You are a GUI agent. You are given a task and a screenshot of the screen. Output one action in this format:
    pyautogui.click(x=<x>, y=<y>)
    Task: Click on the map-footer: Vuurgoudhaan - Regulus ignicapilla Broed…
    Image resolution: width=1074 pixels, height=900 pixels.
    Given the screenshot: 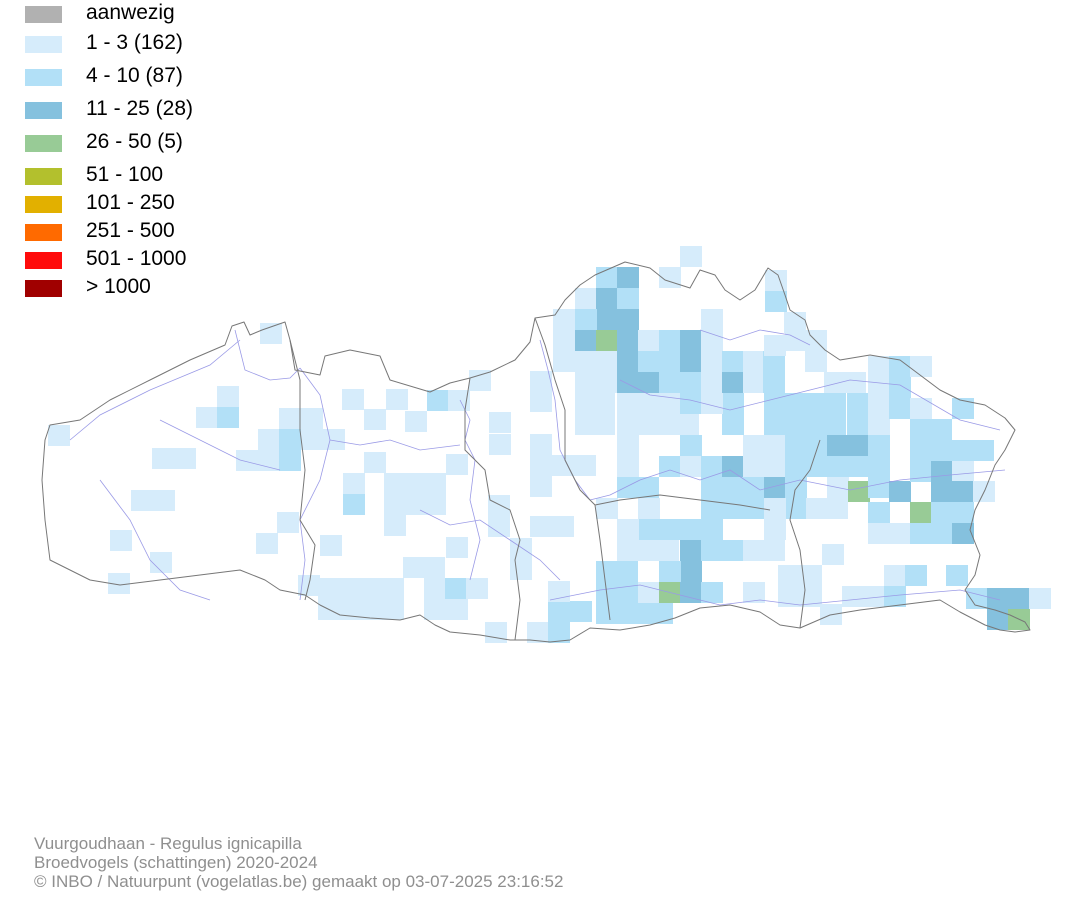 What is the action you would take?
    pyautogui.click(x=298, y=862)
    